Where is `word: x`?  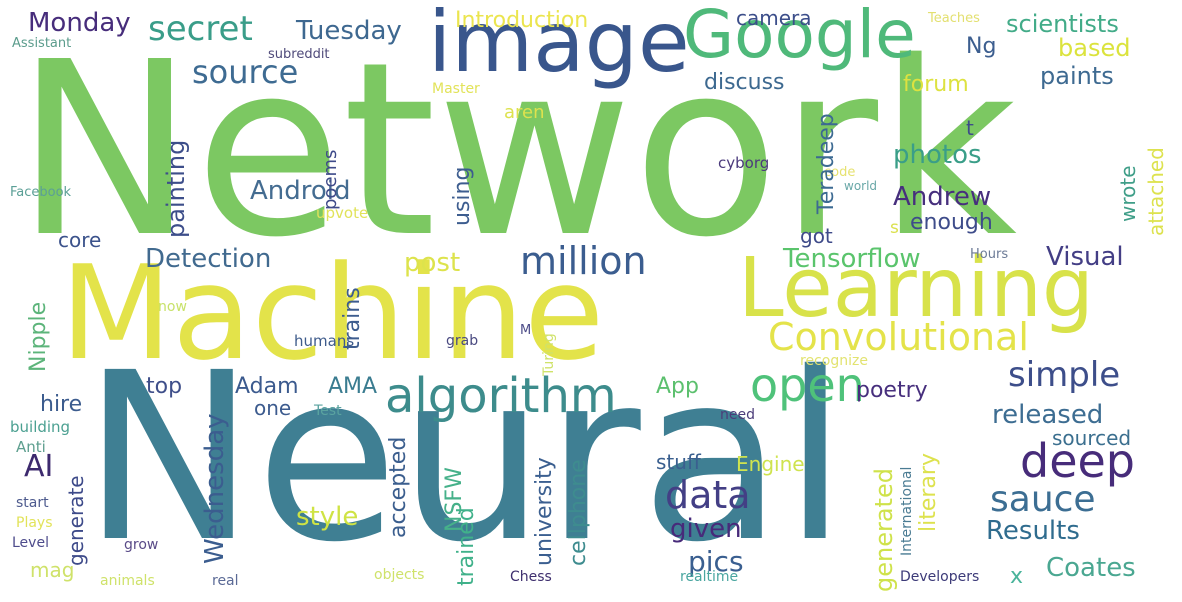 word: x is located at coordinates (1017, 576).